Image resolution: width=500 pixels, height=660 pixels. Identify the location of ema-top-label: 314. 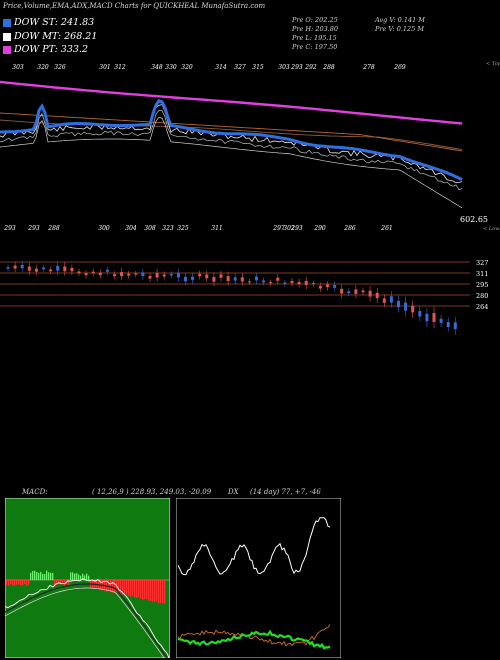
(221, 67).